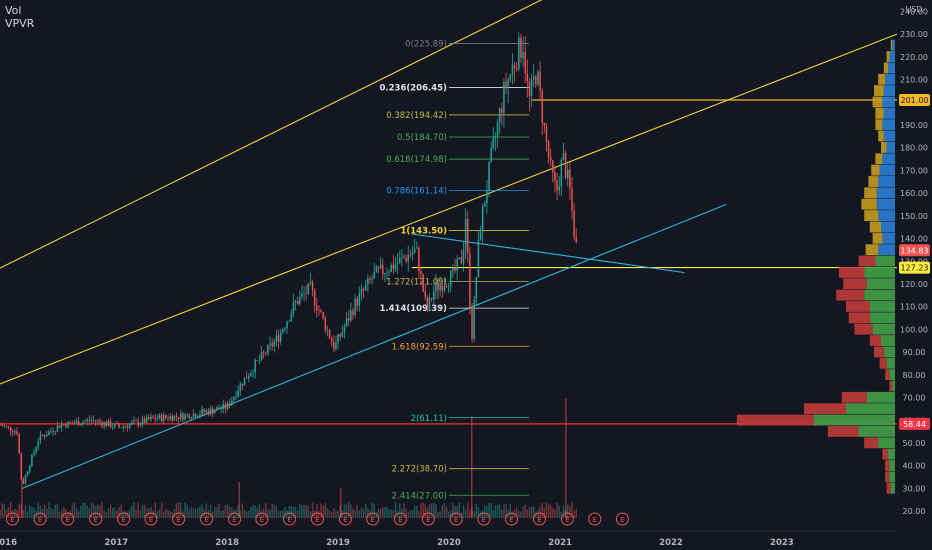 Image resolution: width=932 pixels, height=550 pixels. What do you see at coordinates (914, 424) in the screenshot?
I see `price-badge-label: 58.44` at bounding box center [914, 424].